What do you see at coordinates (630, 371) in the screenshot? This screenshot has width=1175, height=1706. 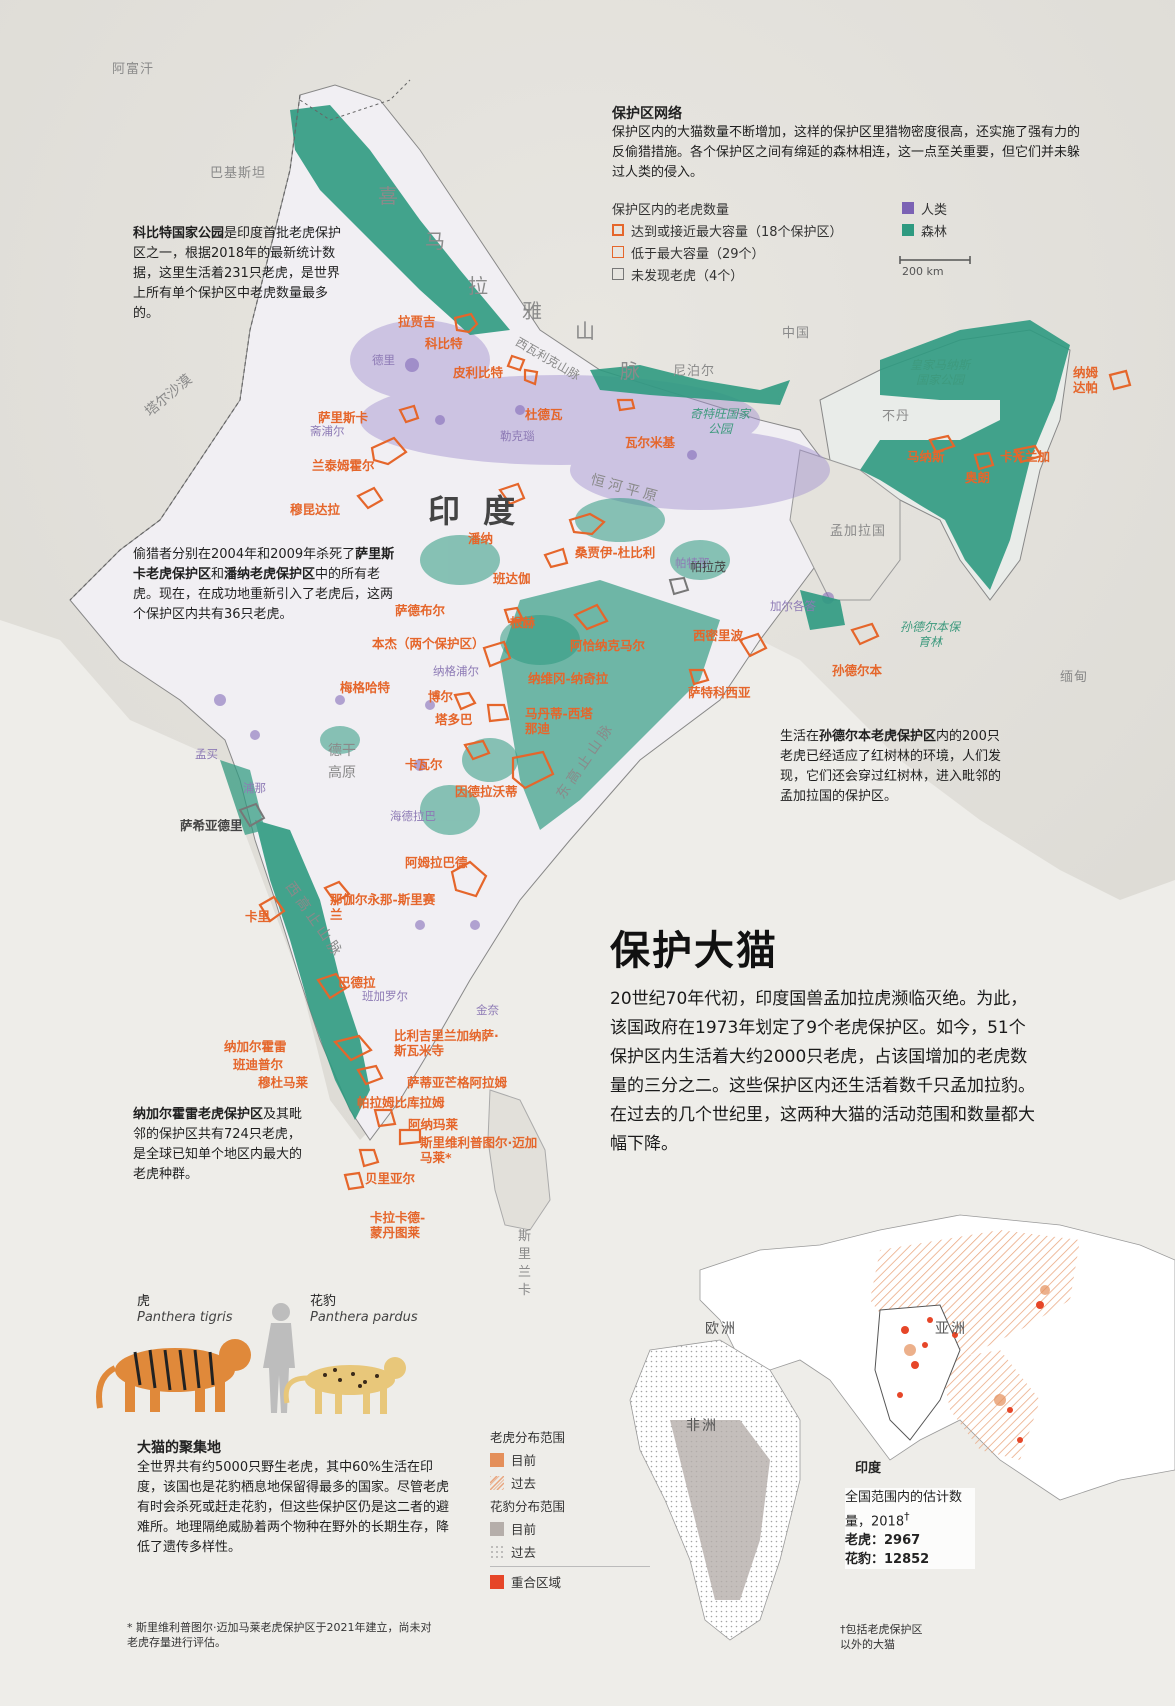 I see `himalaya-char-6: 脉` at bounding box center [630, 371].